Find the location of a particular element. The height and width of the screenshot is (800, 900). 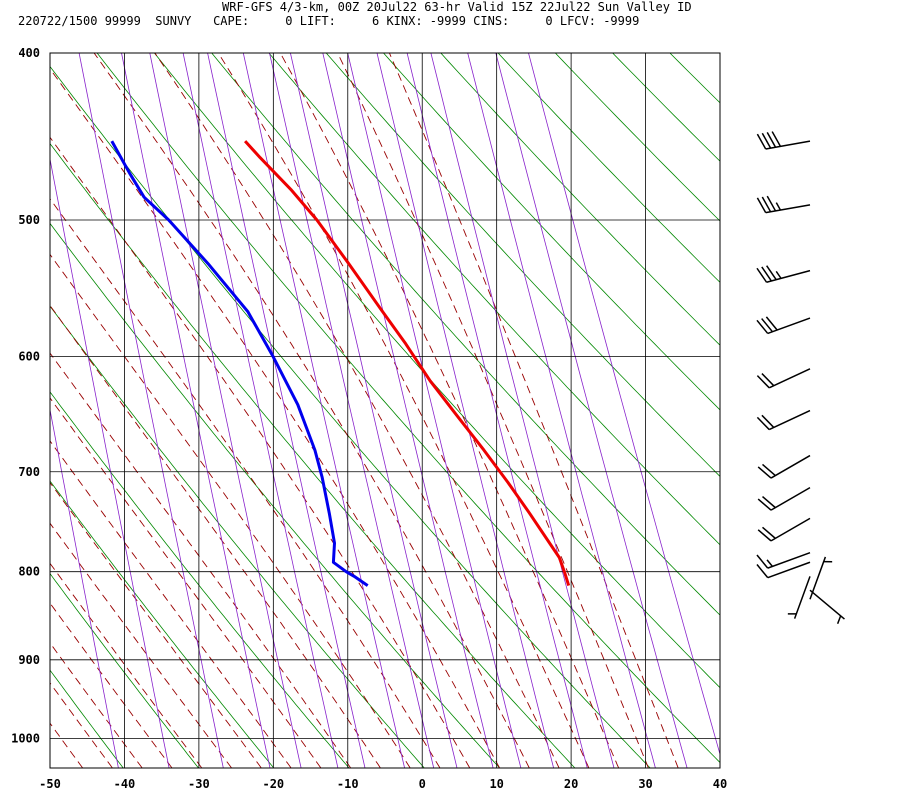

wind-barbs is located at coordinates (800, 378).